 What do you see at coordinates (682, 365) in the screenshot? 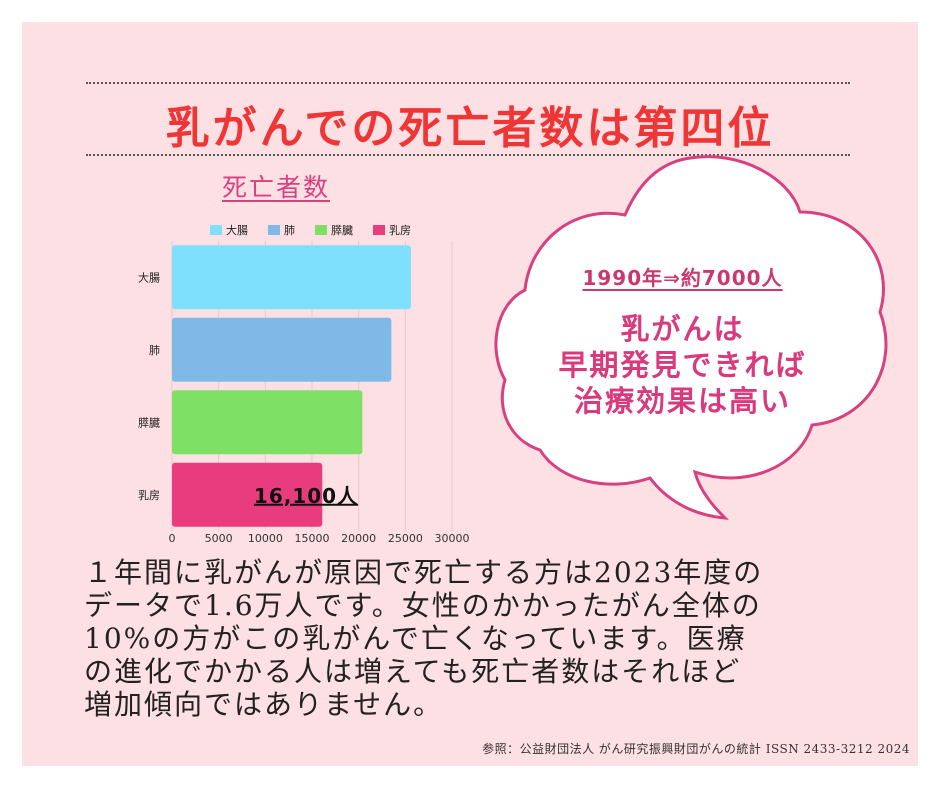
I see `bubble-line-2: 早期発見できれば` at bounding box center [682, 365].